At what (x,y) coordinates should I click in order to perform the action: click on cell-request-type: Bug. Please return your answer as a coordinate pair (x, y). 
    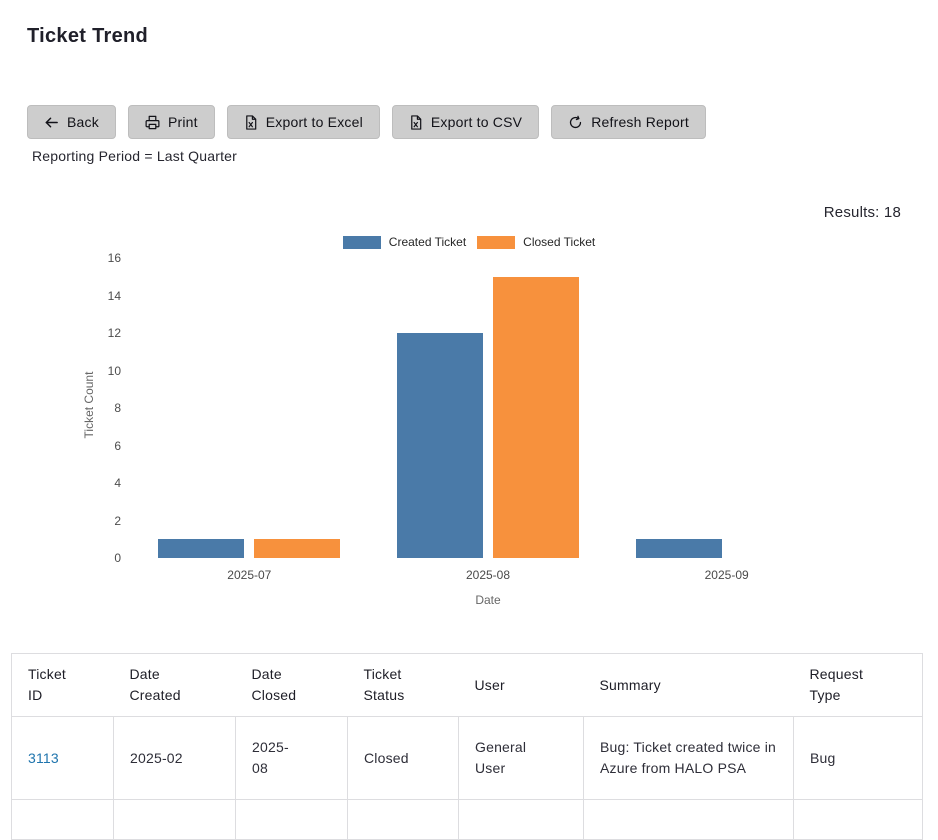
    Looking at the image, I should click on (858, 758).